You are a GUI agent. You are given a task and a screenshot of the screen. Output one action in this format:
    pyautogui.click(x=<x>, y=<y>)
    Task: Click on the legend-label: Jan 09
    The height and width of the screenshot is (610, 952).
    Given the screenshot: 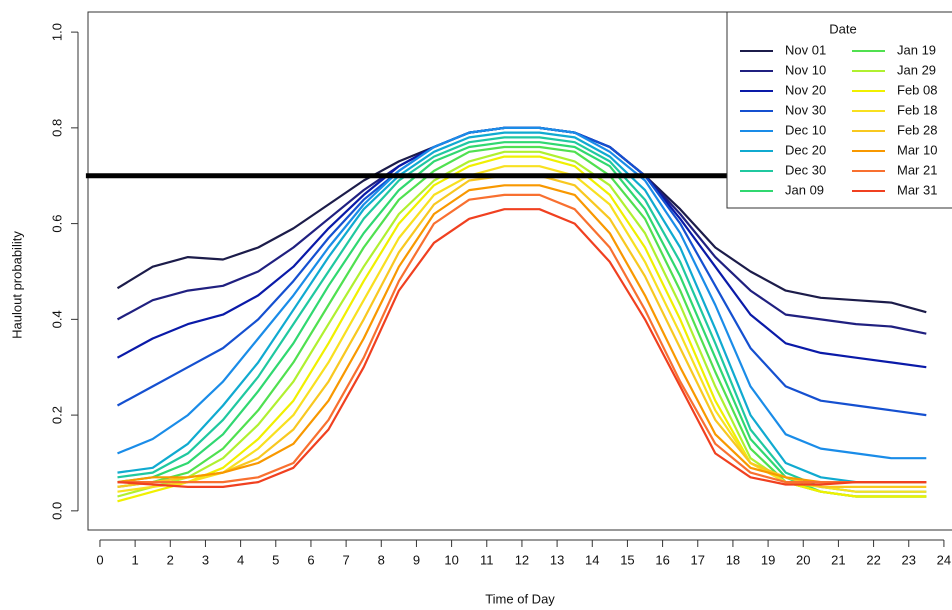 What is the action you would take?
    pyautogui.click(x=804, y=189)
    